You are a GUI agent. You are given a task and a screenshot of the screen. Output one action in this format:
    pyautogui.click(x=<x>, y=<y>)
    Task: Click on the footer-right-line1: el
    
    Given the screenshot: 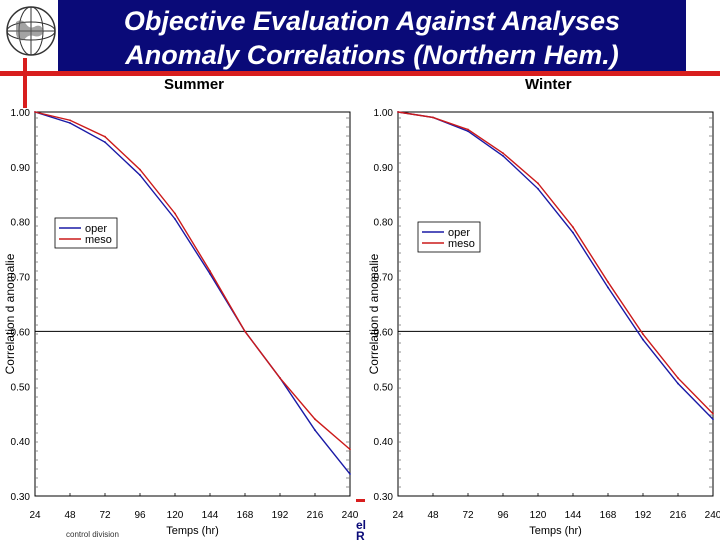 What is the action you would take?
    pyautogui.click(x=361, y=525)
    